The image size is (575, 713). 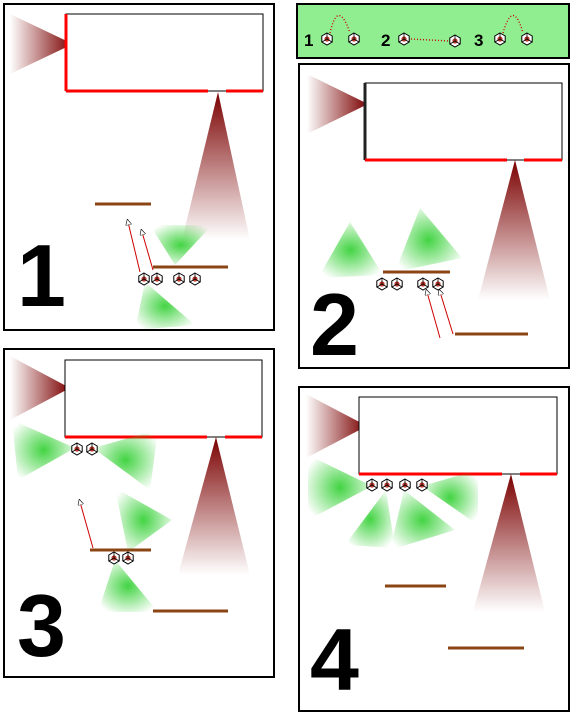 I want to click on legend-box, so click(x=433, y=31).